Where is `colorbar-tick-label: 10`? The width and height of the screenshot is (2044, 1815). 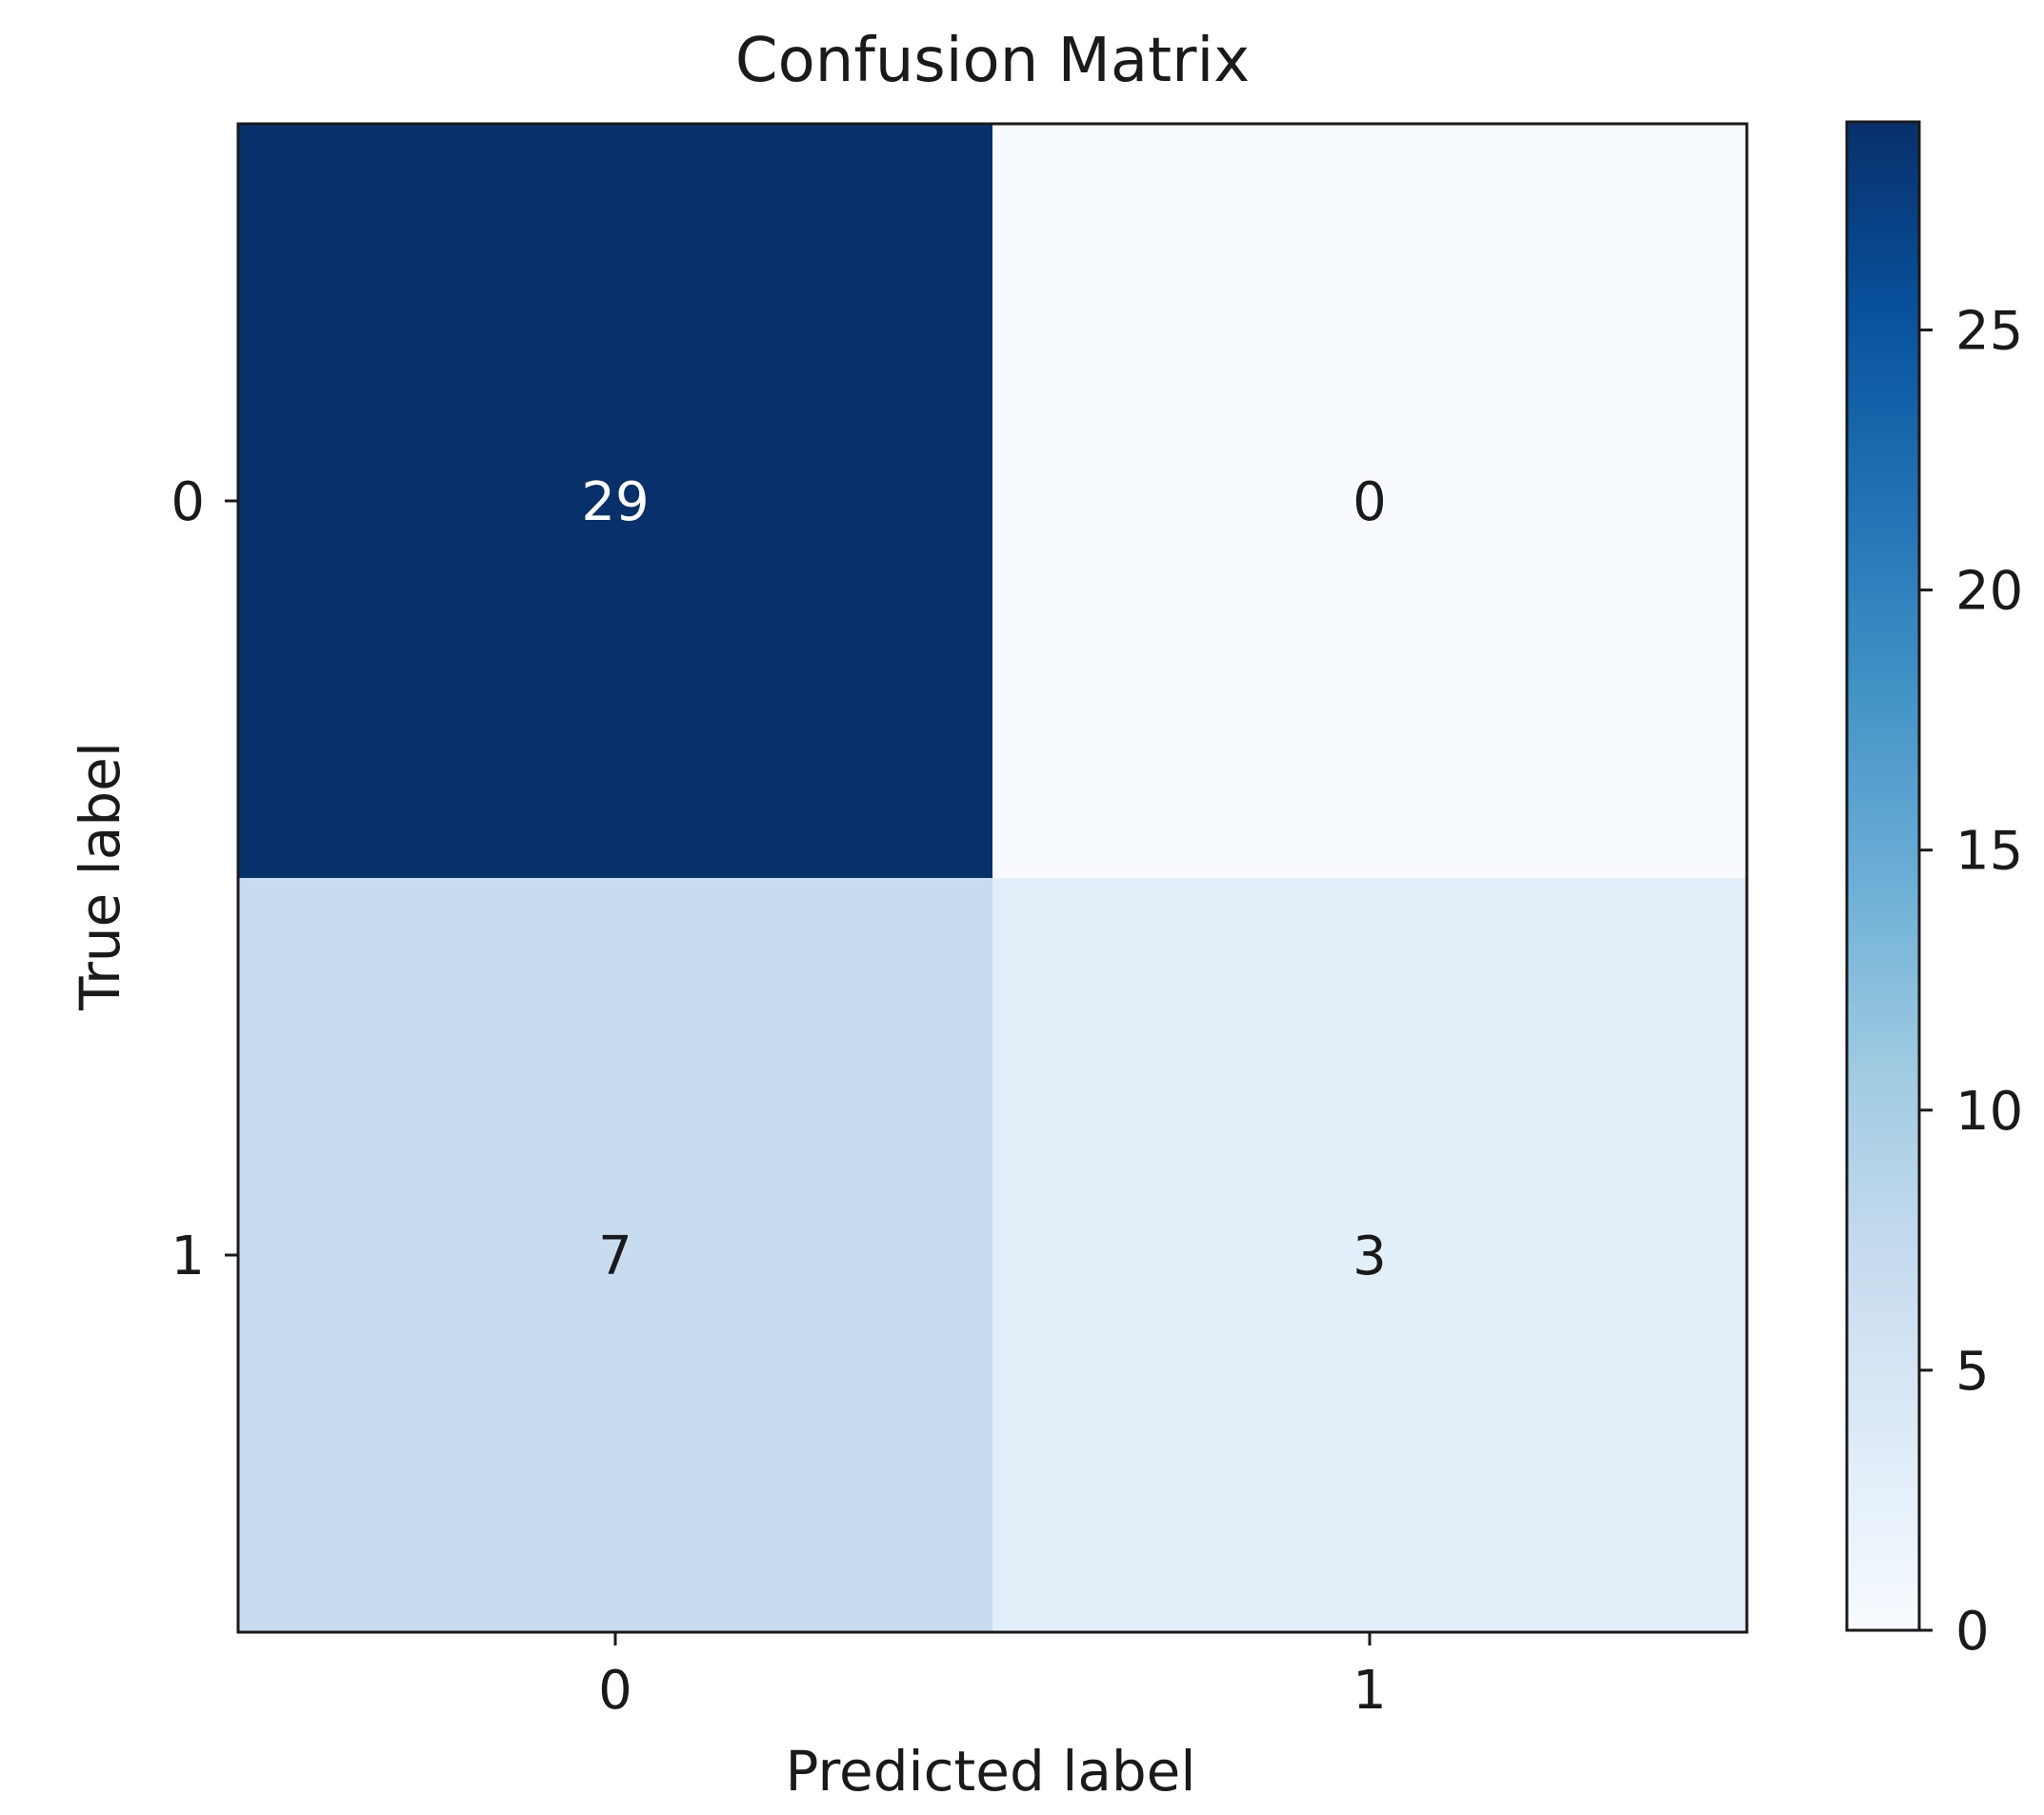 colorbar-tick-label: 10 is located at coordinates (1989, 1112).